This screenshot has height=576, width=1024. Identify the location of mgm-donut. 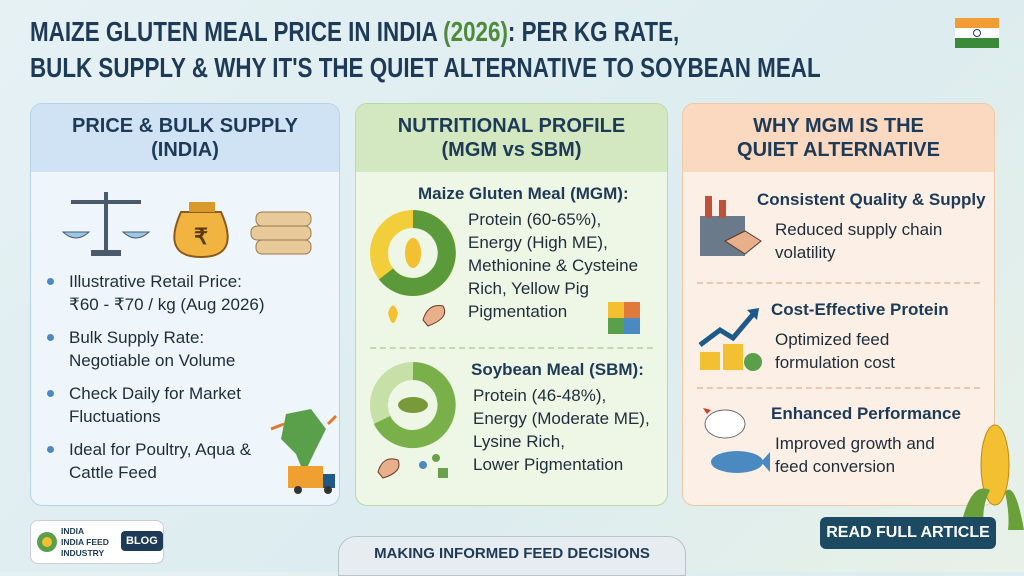
(413, 268).